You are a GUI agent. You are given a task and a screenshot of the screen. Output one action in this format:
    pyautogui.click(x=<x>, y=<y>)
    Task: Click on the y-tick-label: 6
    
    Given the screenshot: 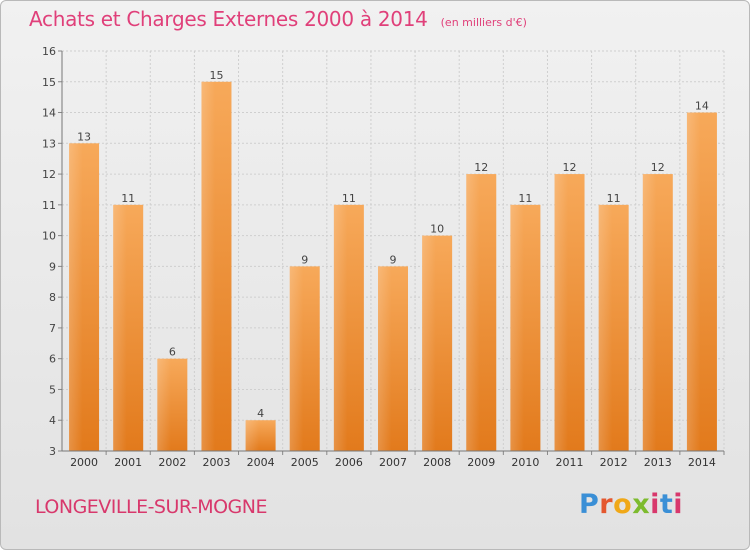 What is the action you would take?
    pyautogui.click(x=52, y=359)
    